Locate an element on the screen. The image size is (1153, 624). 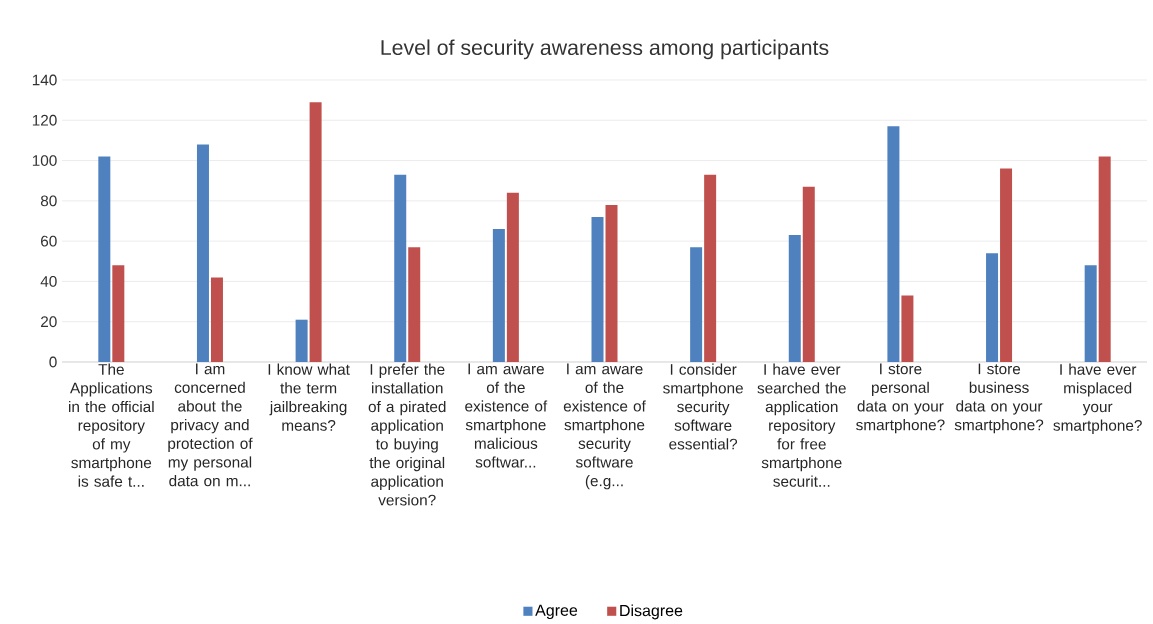
legend-label: Agree is located at coordinates (556, 612).